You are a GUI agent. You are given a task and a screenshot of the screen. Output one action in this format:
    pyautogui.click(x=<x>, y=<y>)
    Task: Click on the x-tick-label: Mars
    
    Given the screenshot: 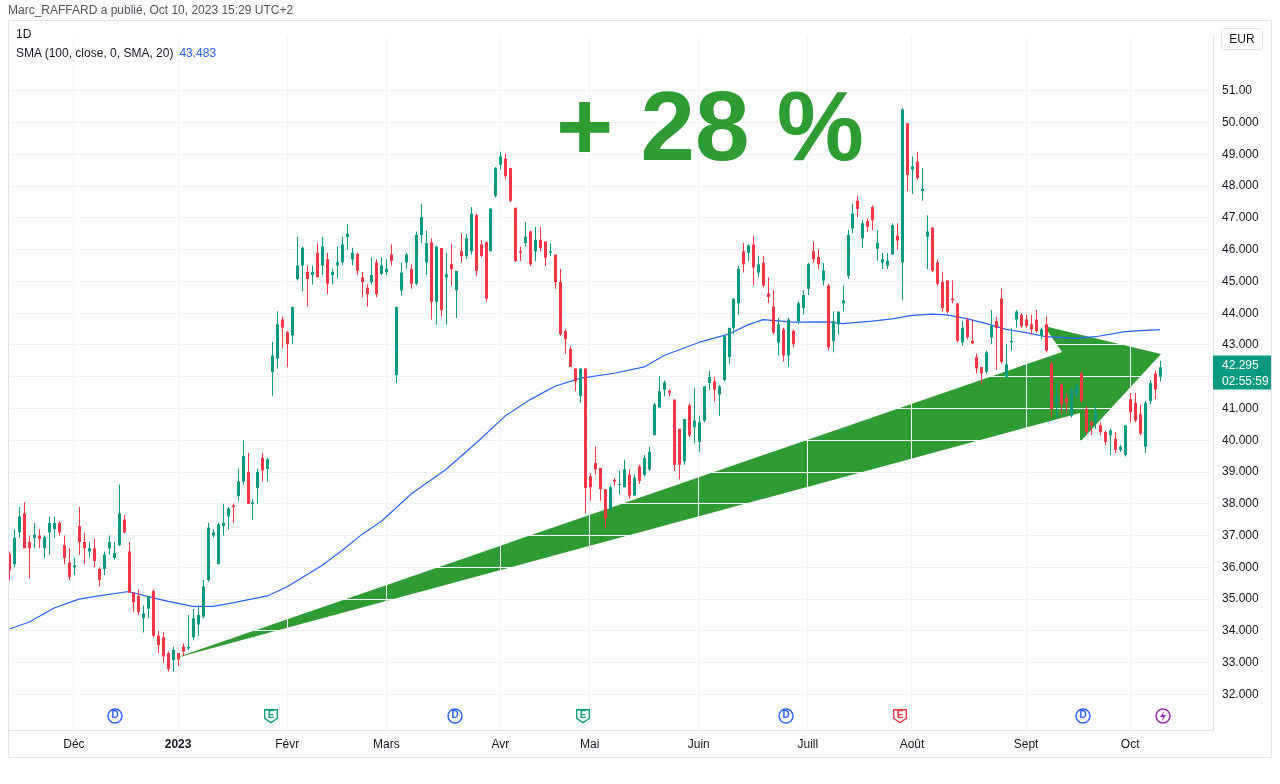 What is the action you would take?
    pyautogui.click(x=386, y=743)
    